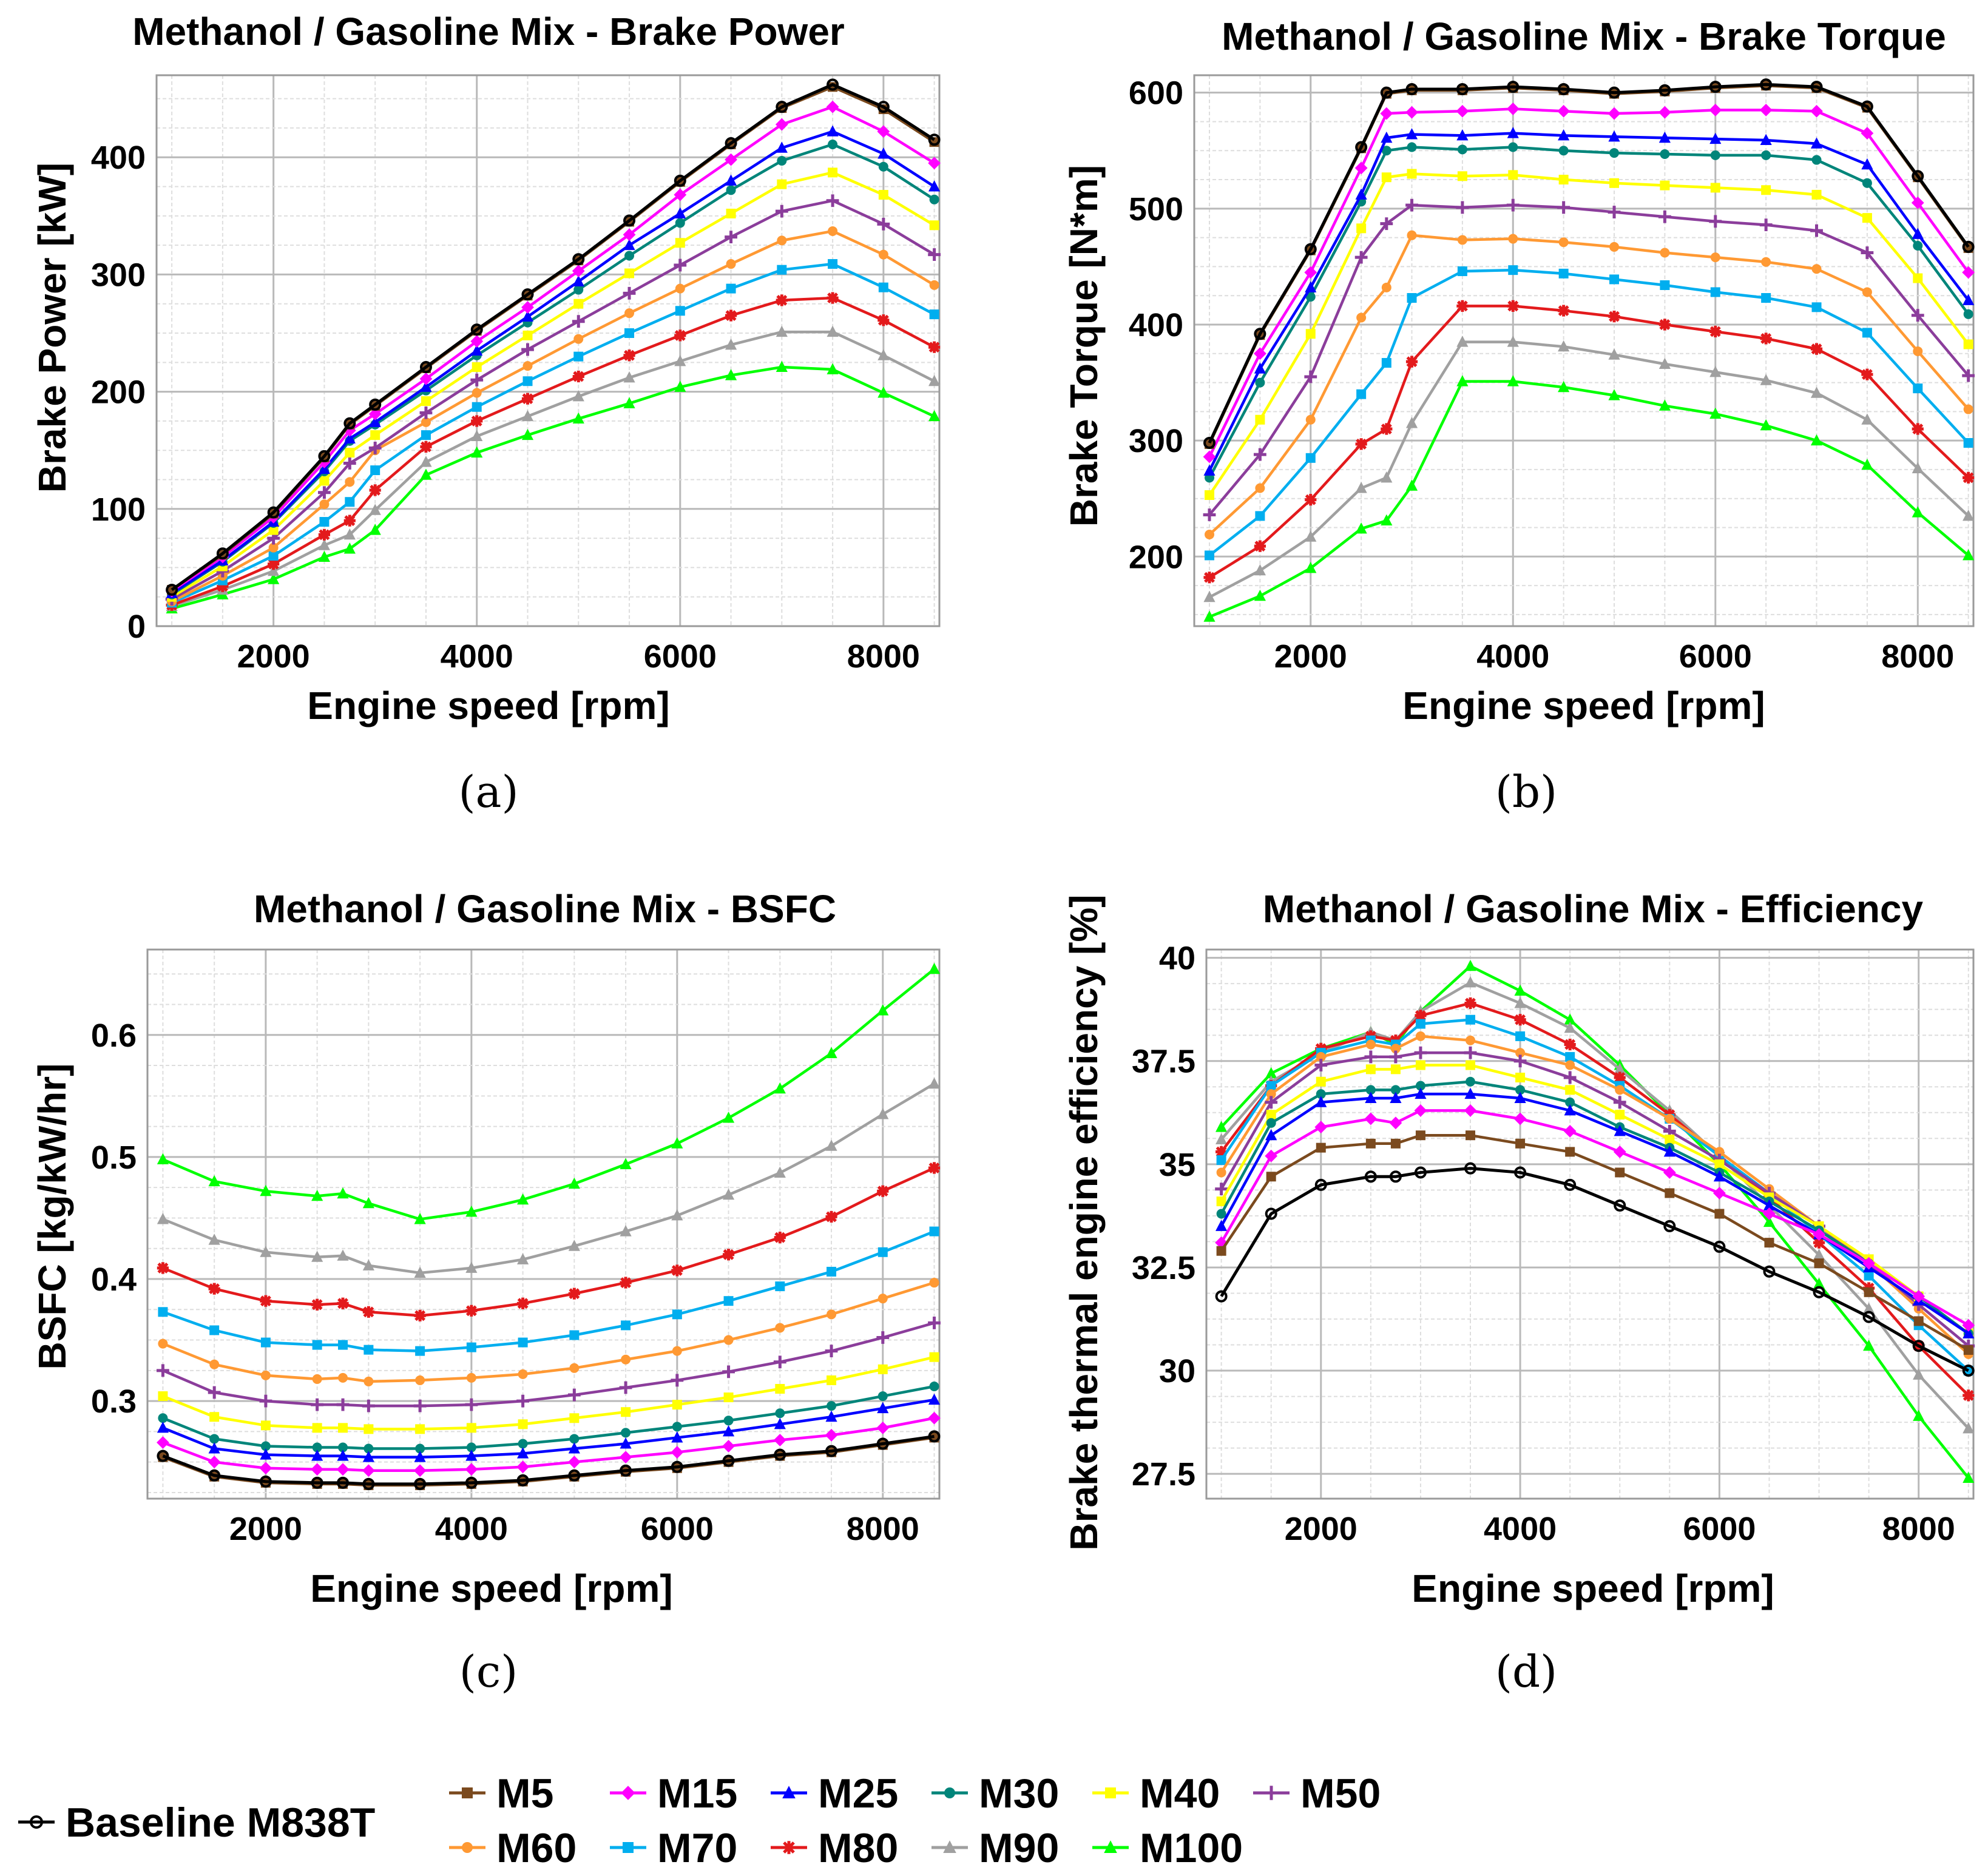  I want to click on legend-item-m15: M15, so click(673, 1794).